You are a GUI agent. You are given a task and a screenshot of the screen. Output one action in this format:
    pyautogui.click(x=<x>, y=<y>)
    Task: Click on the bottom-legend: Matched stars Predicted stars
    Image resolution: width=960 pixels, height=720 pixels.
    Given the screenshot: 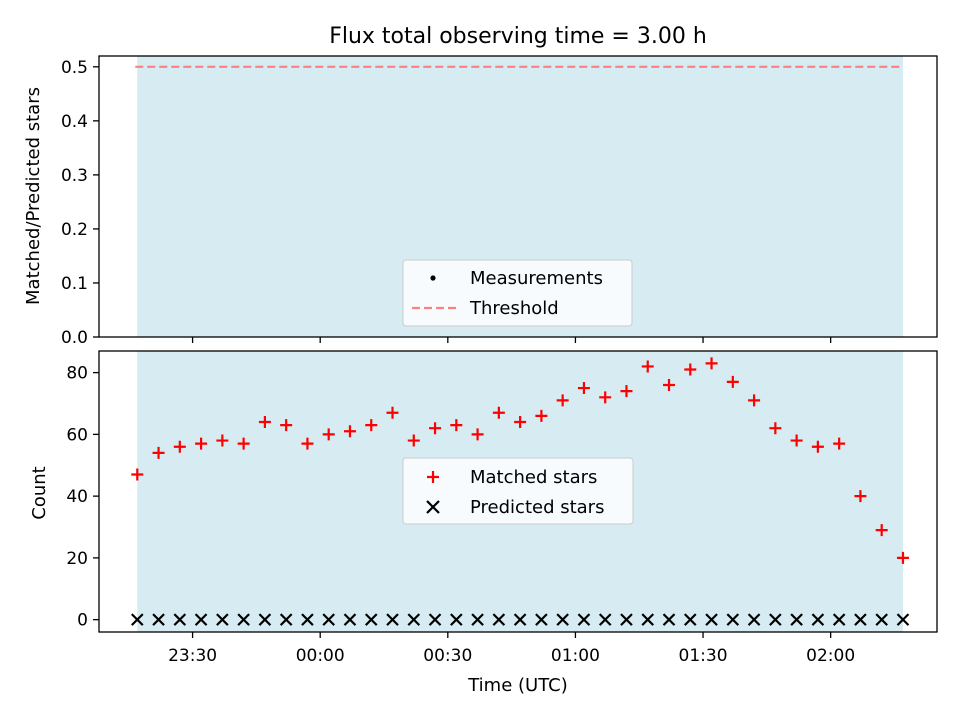 What is the action you would take?
    pyautogui.click(x=518, y=491)
    